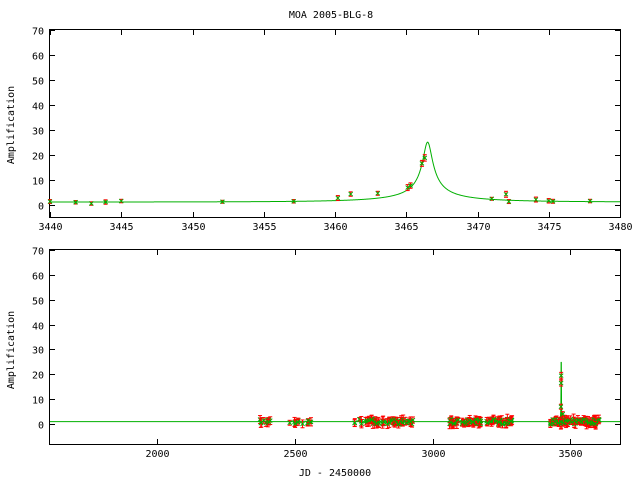  Describe the element at coordinates (433, 454) in the screenshot. I see `x-tick-label: 3000` at that location.